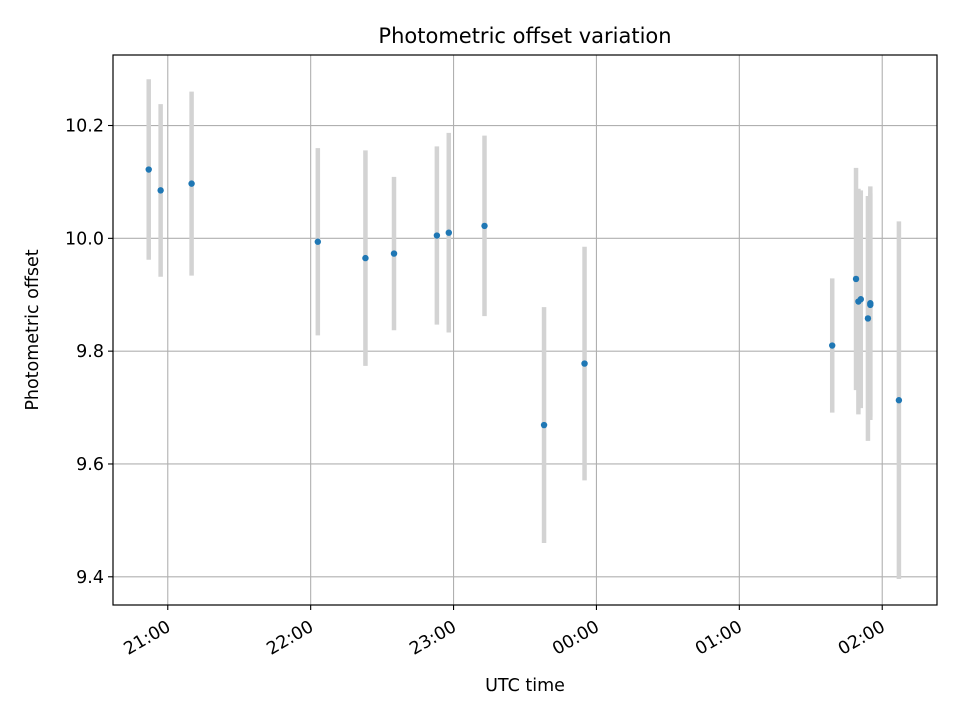  Describe the element at coordinates (84, 239) in the screenshot. I see `y-tick-label: 10.0` at that location.